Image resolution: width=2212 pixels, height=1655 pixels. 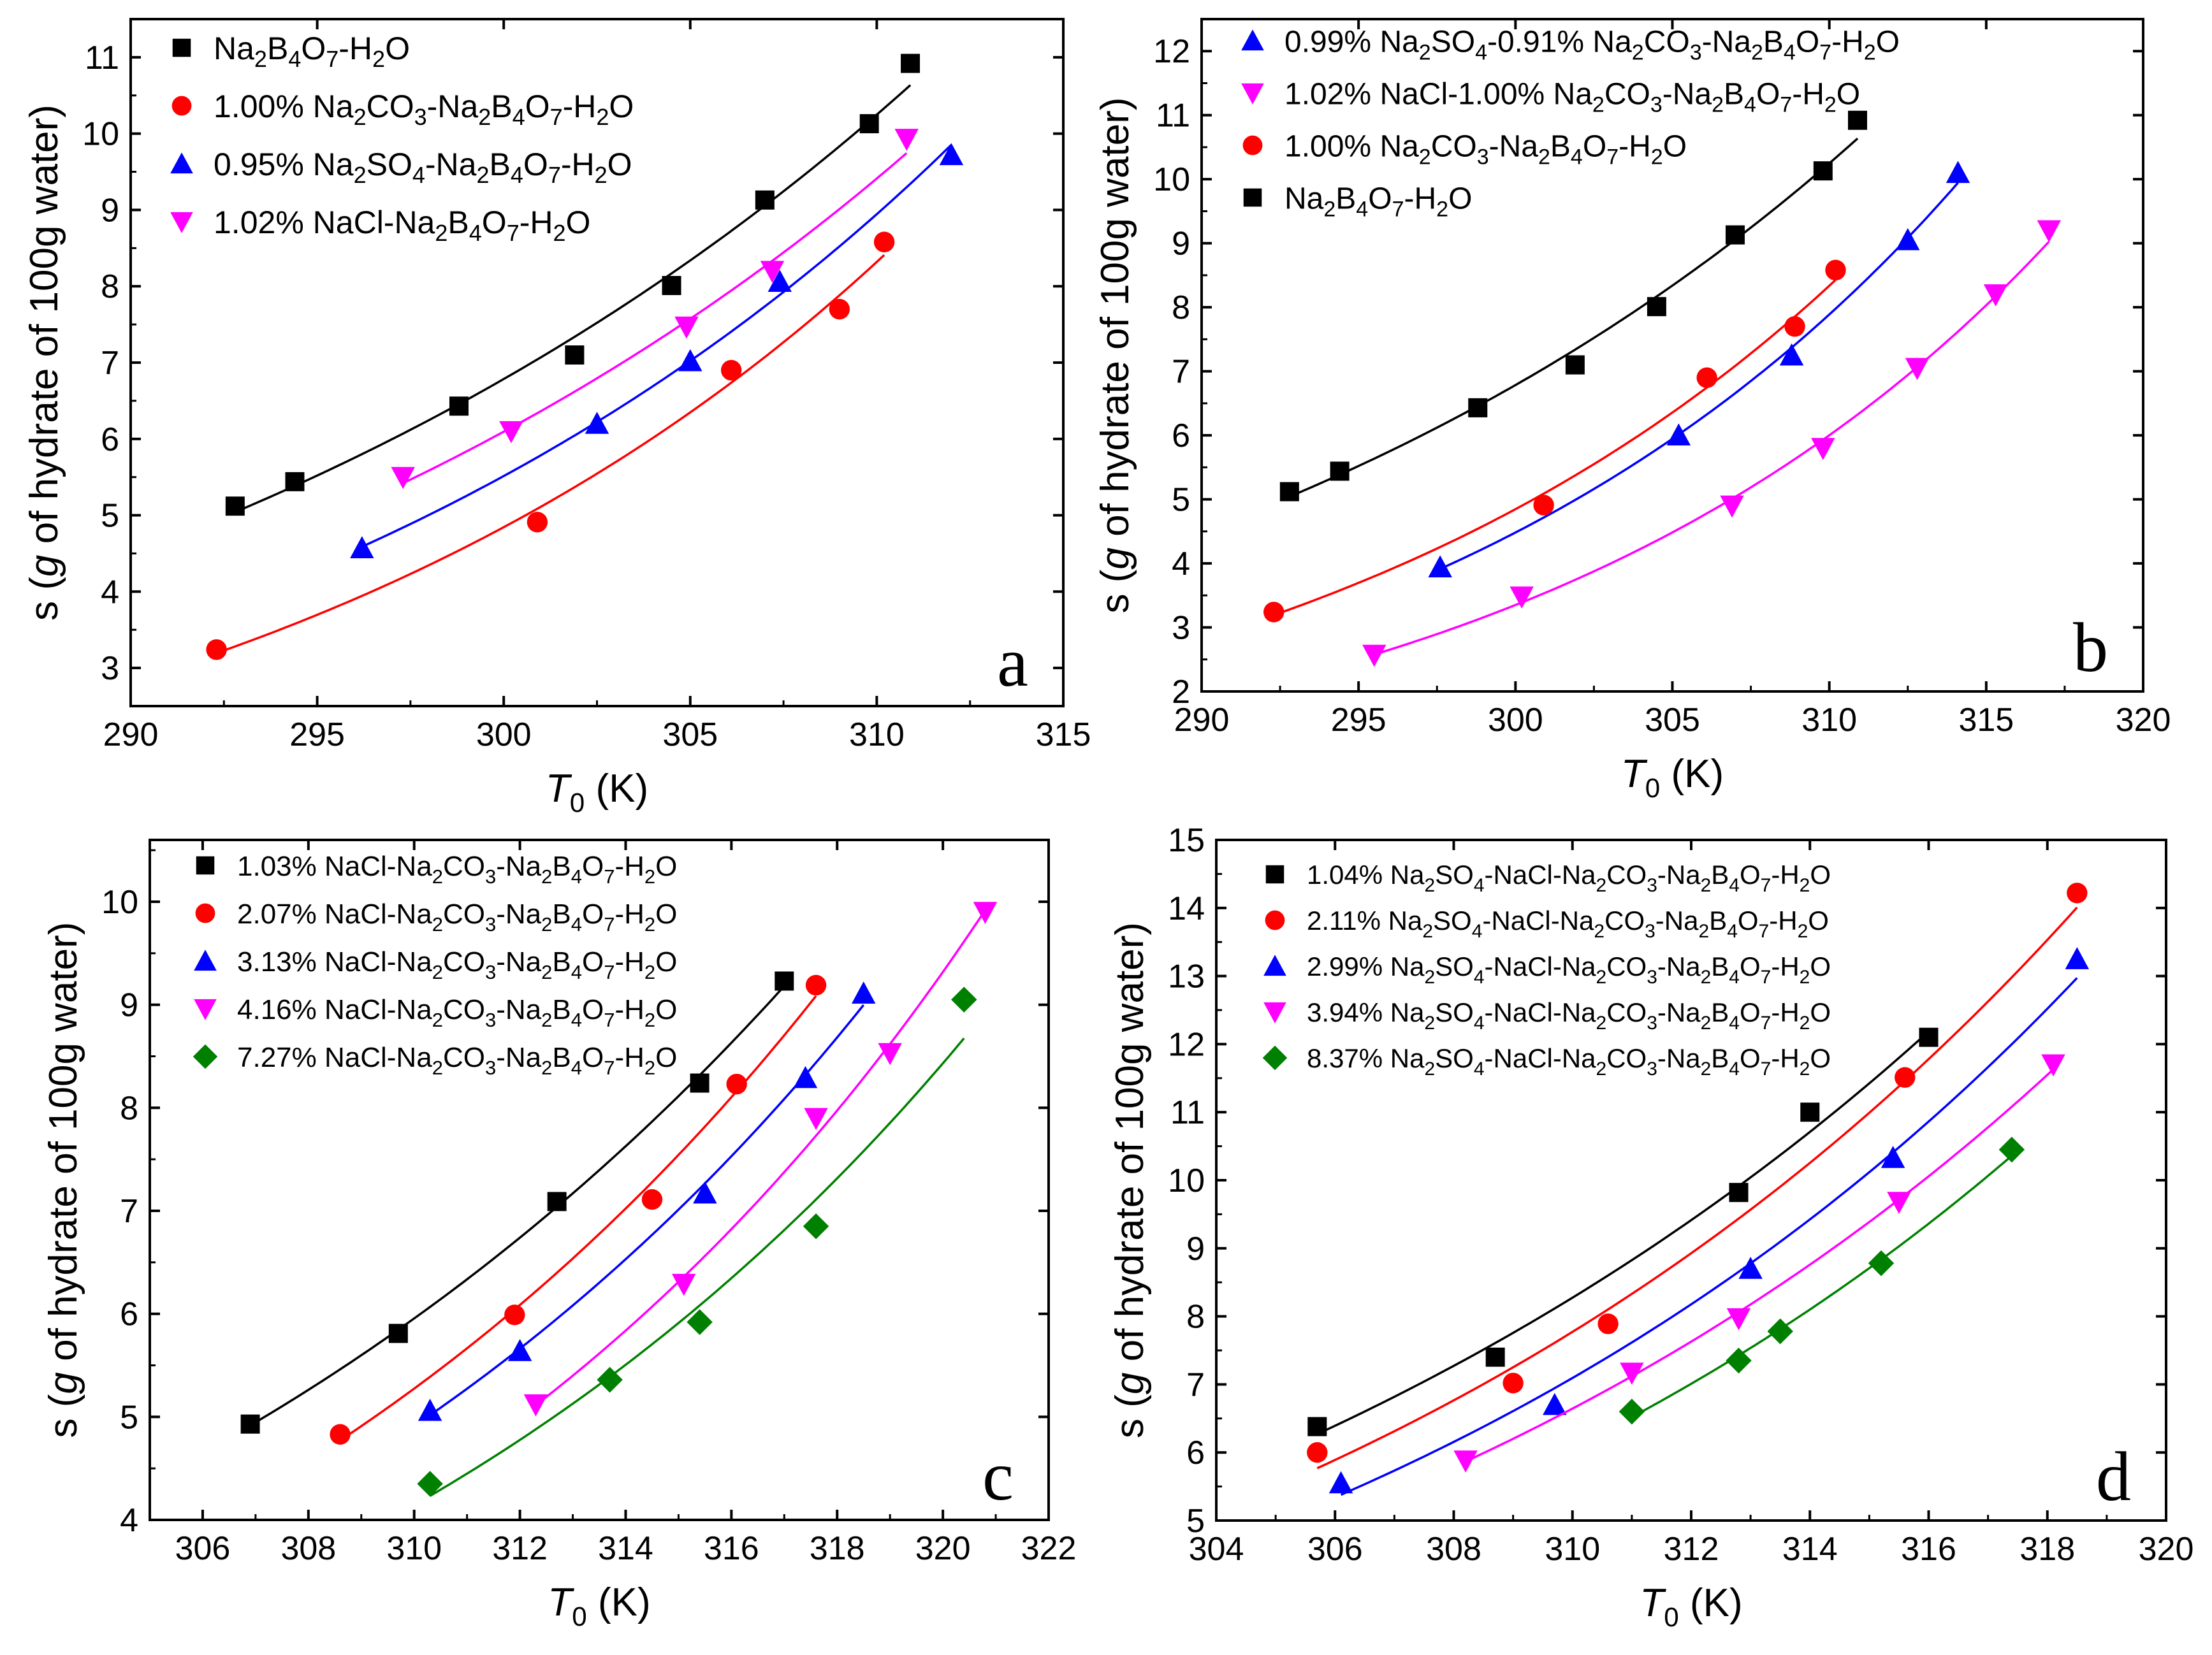 I want to click on y-tick-label: 14, so click(x=1186, y=908).